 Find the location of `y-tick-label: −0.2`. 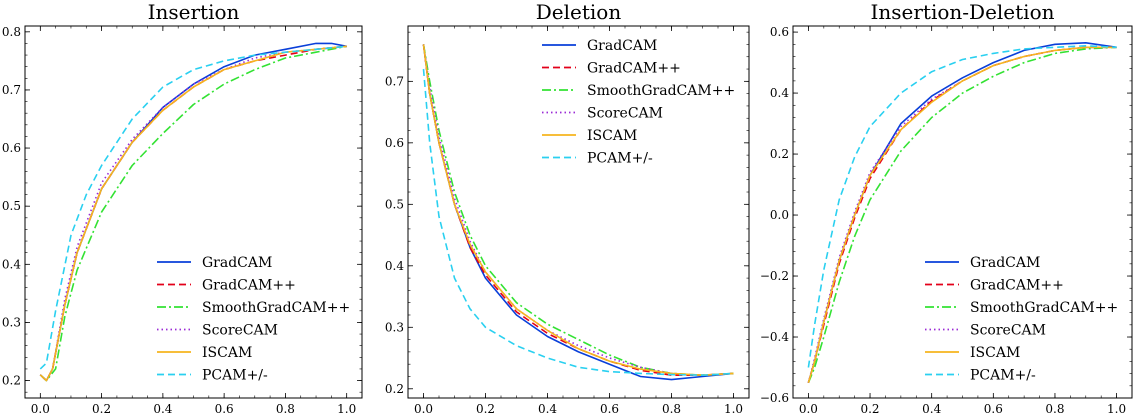

y-tick-label: −0.2 is located at coordinates (774, 276).